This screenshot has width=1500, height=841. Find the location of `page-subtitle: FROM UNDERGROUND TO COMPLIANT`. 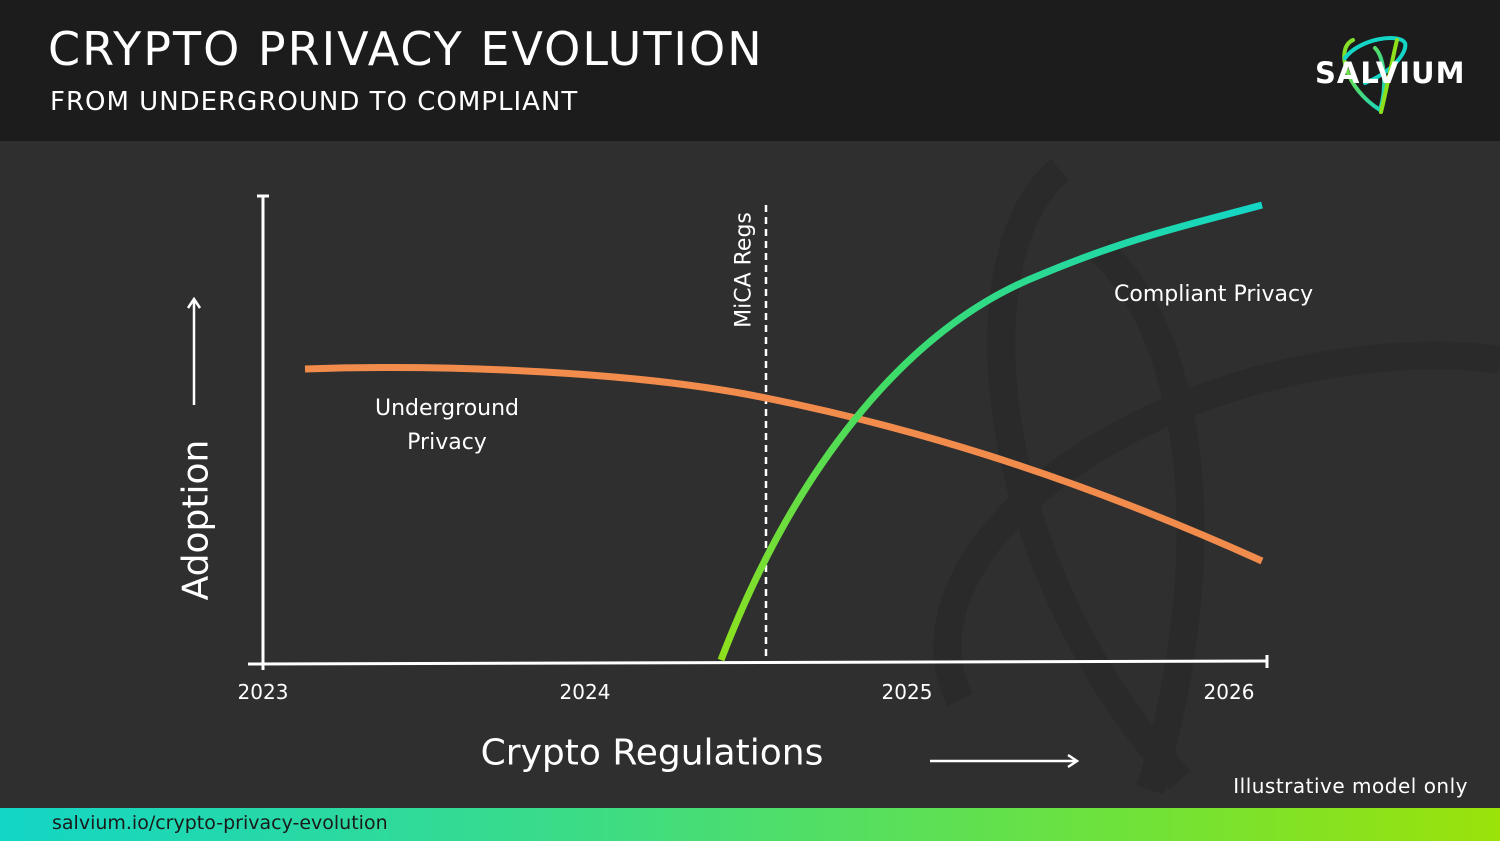

page-subtitle: FROM UNDERGROUND TO COMPLIANT is located at coordinates (314, 102).